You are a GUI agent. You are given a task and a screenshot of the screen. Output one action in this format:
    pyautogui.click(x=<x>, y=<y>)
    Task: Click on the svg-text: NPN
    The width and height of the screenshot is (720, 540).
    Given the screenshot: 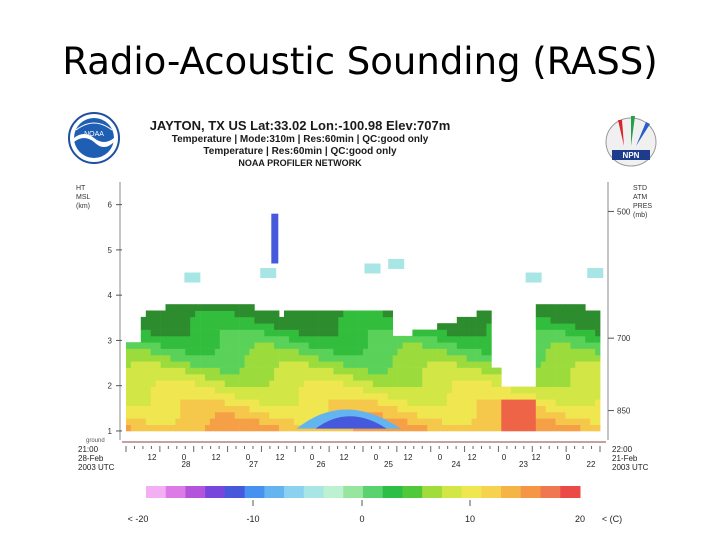 What is the action you would take?
    pyautogui.click(x=631, y=155)
    